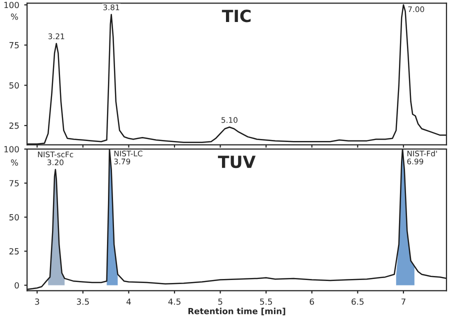 This screenshot has height=323, width=451. What do you see at coordinates (128, 301) in the screenshot?
I see `x-tick-label: 4` at bounding box center [128, 301].